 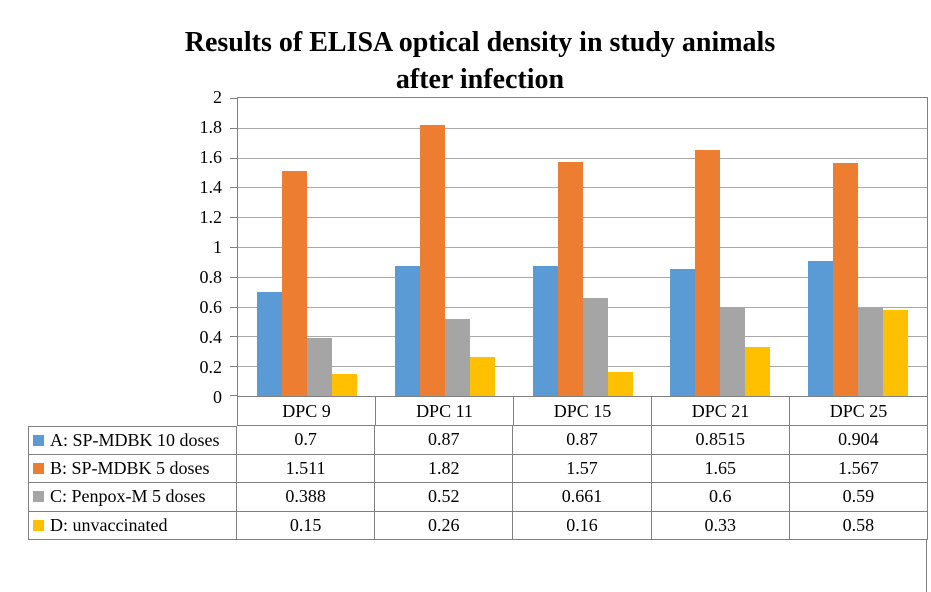 I want to click on chart-area-right-border, so click(x=926, y=566).